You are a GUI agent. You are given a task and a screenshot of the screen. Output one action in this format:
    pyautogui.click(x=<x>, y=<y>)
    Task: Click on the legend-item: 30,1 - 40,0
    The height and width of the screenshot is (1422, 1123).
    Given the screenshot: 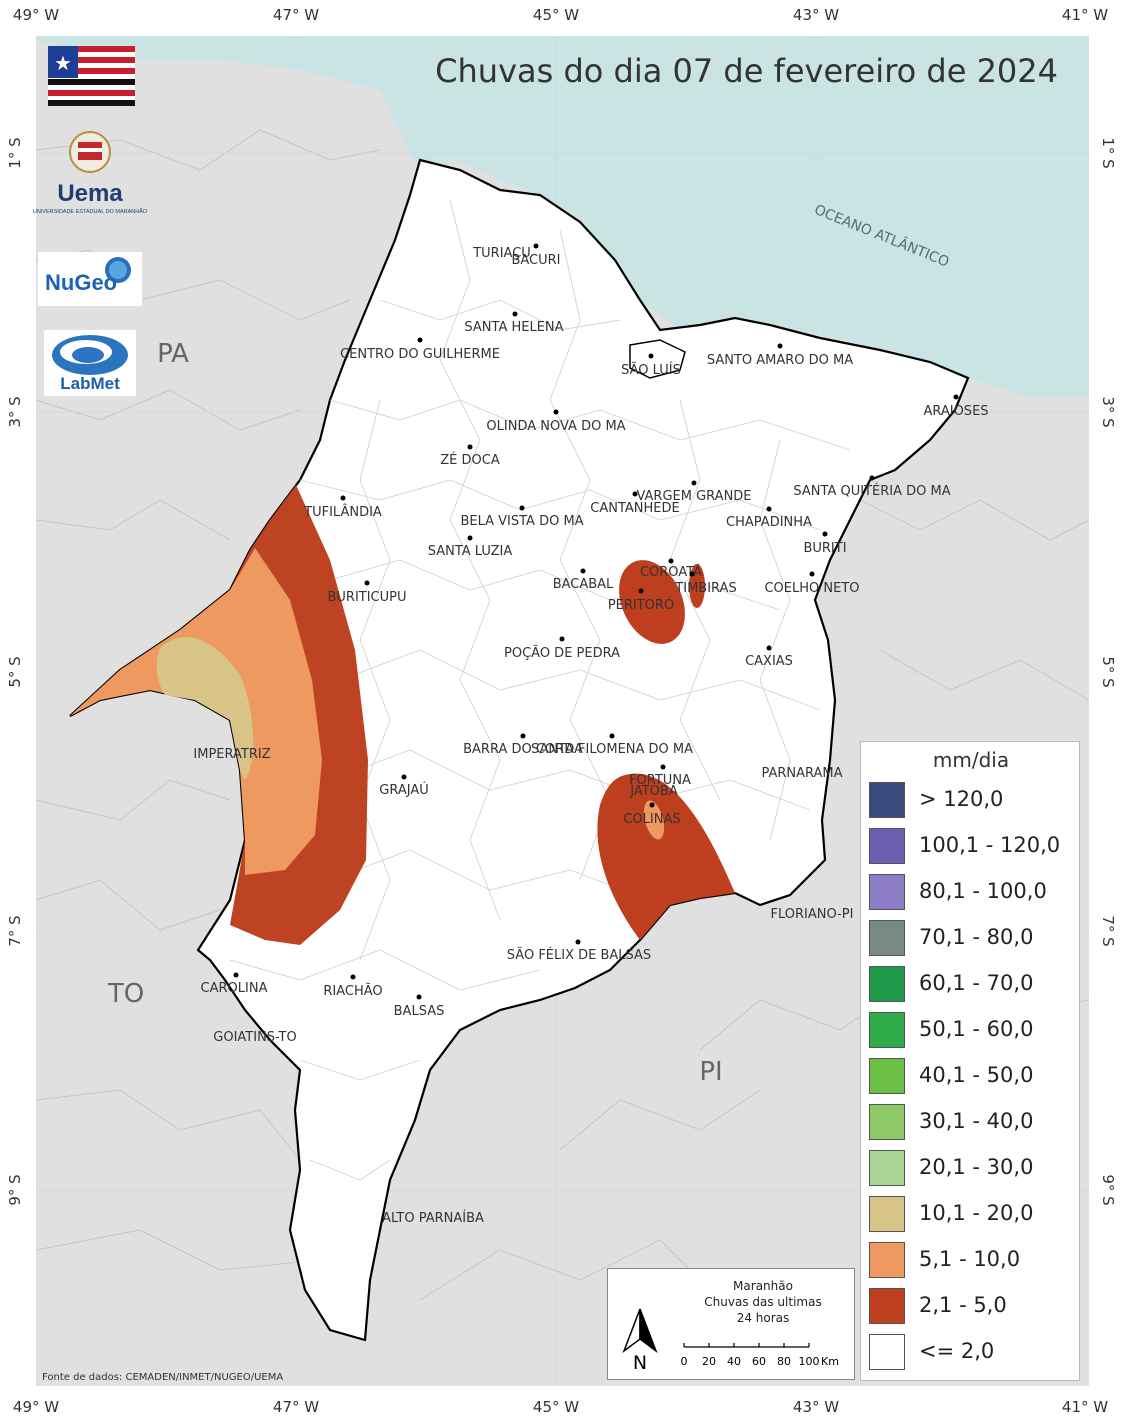 What is the action you would take?
    pyautogui.click(x=974, y=1124)
    